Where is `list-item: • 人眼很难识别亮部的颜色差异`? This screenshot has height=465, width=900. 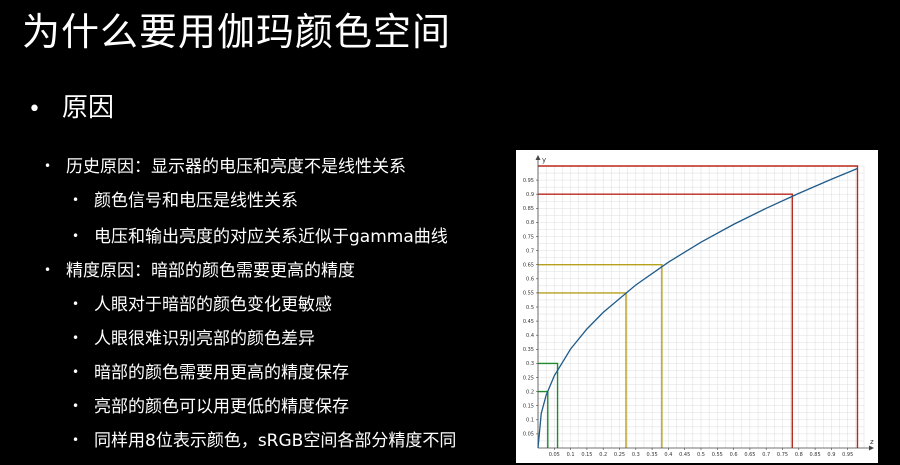
list-item: • 人眼很难识别亮部的颜色差异 is located at coordinates (193, 338).